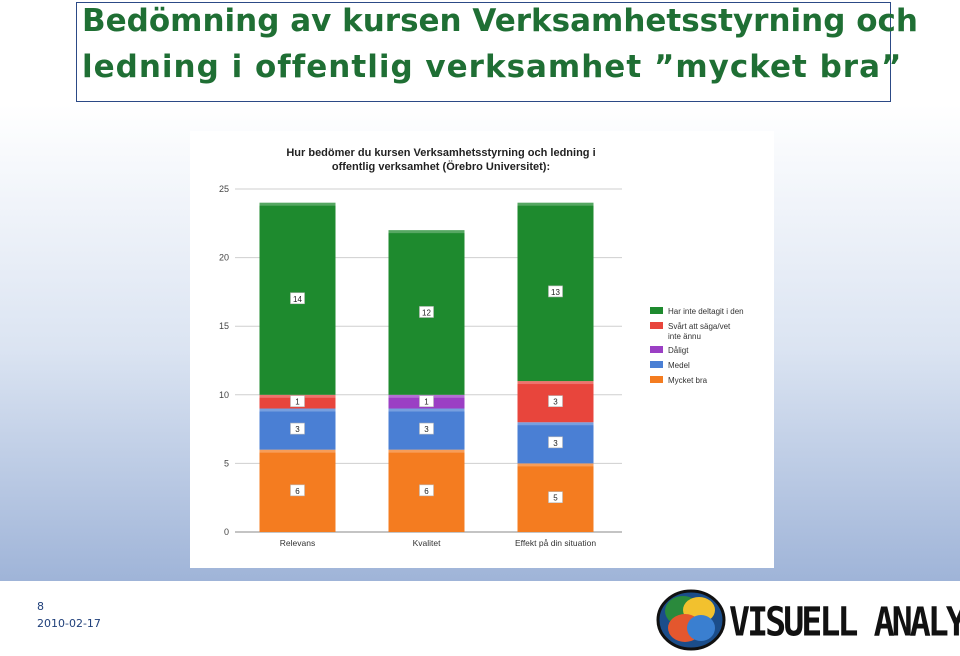  What do you see at coordinates (480, 617) in the screenshot?
I see `footer-band` at bounding box center [480, 617].